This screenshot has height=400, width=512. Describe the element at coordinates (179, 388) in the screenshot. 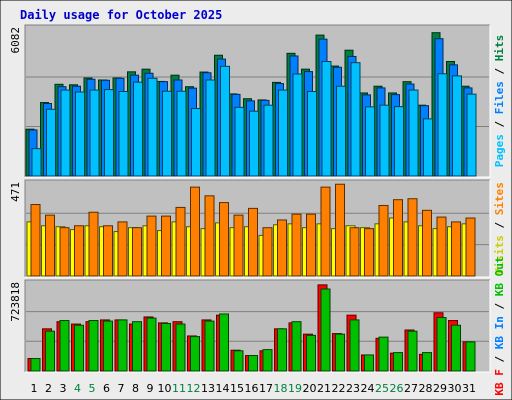

I see `day-label: 11` at that location.